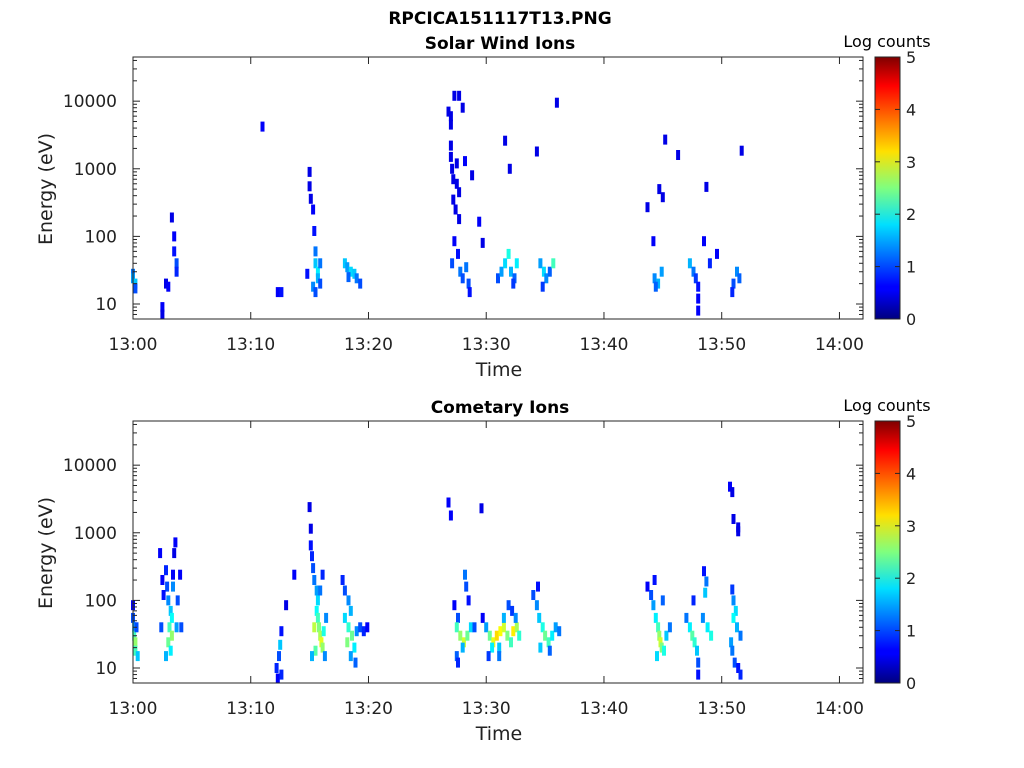 The width and height of the screenshot is (1024, 768). I want to click on y-axis-label: Energy (eV), so click(46, 189).